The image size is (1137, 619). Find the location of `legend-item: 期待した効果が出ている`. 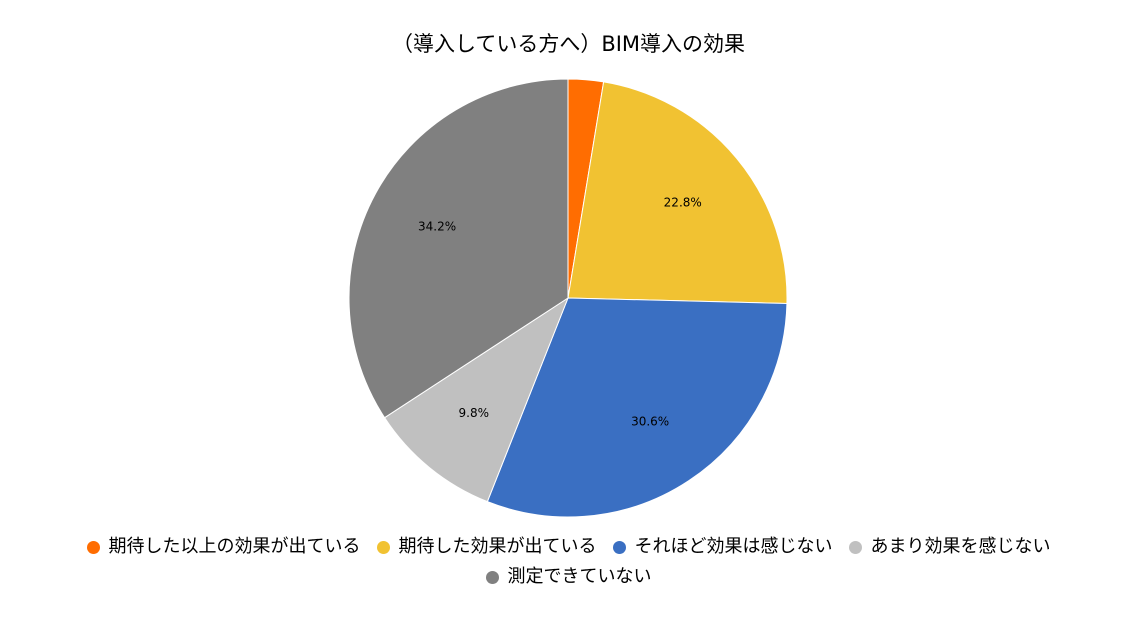

legend-item: 期待した効果が出ている is located at coordinates (486, 547).